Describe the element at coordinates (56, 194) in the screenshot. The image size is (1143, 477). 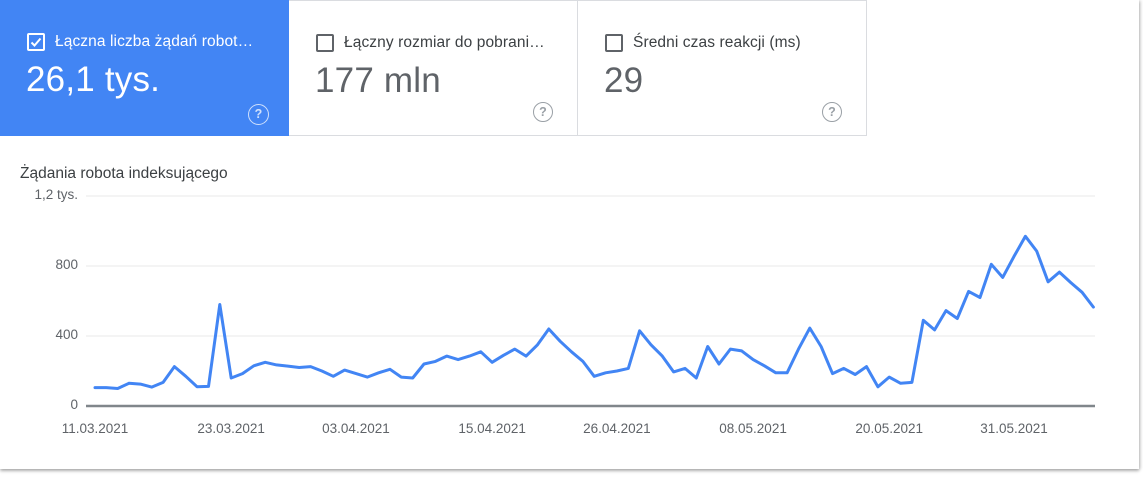
I see `y-axis-tick-label: 1,2 tys.` at that location.